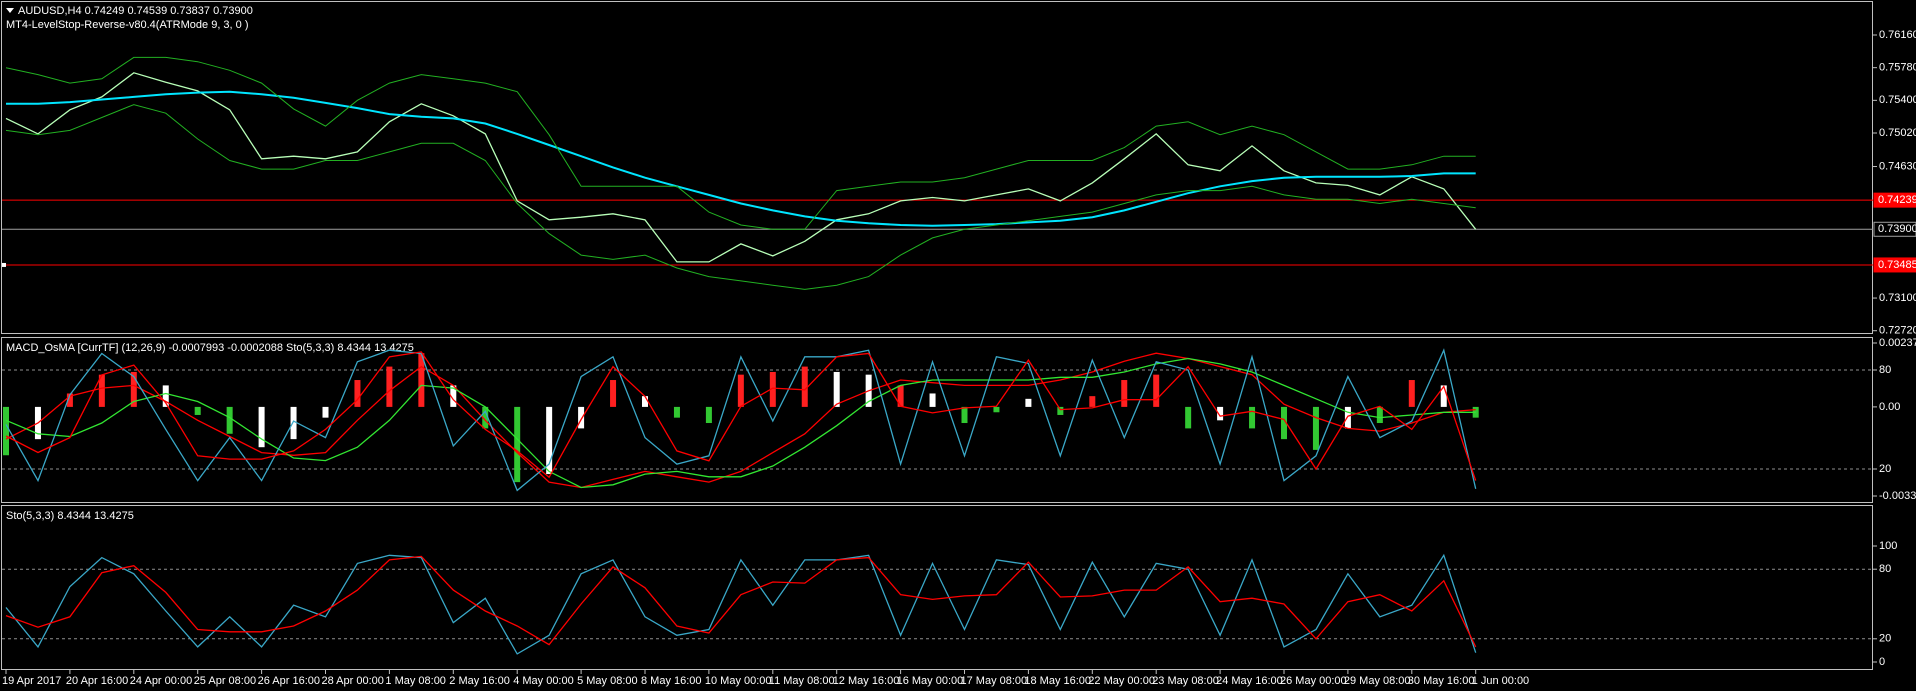 This screenshot has width=1916, height=691. I want to click on y-tick-label: -0.003316, so click(1897, 496).